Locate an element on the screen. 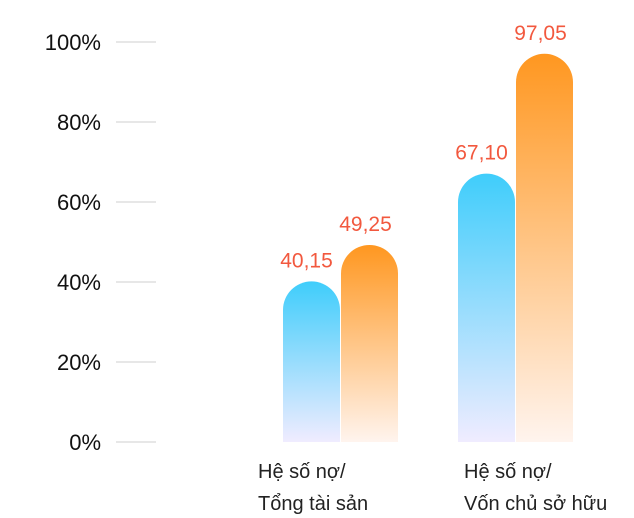  y-tick-label: 100% is located at coordinates (73, 42).